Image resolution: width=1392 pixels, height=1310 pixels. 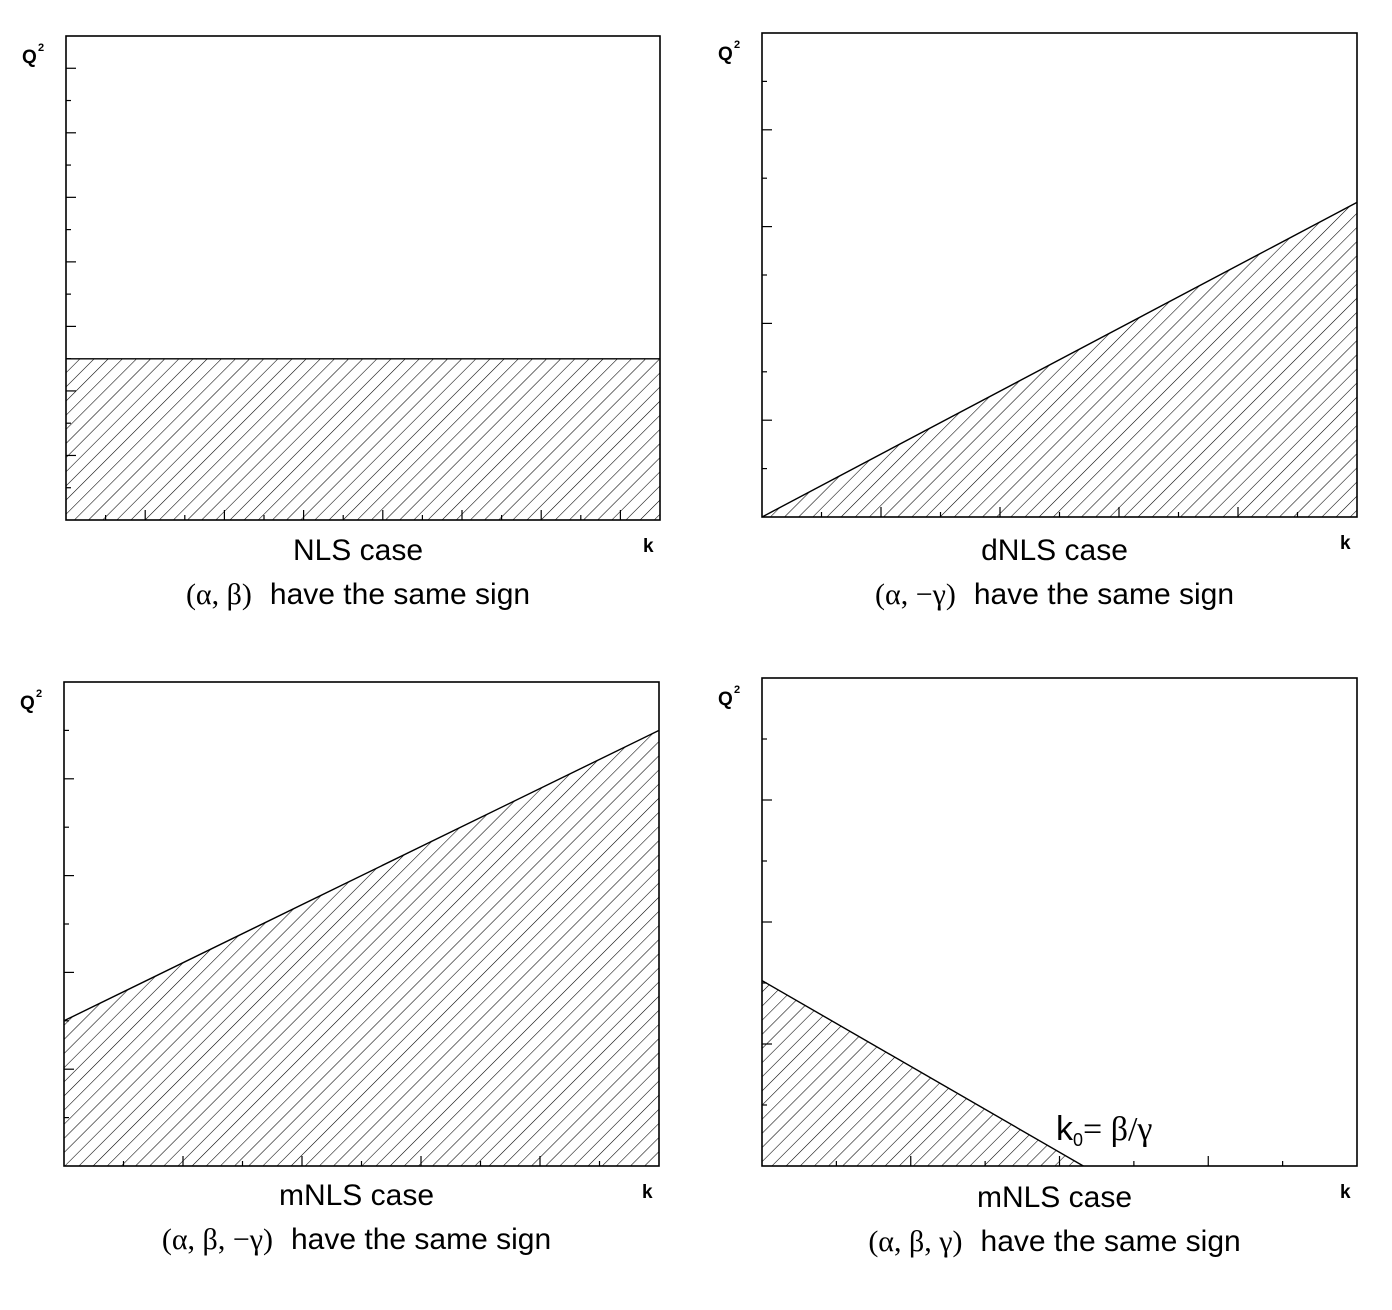 I want to click on chart-title: NLS case, so click(x=358, y=550).